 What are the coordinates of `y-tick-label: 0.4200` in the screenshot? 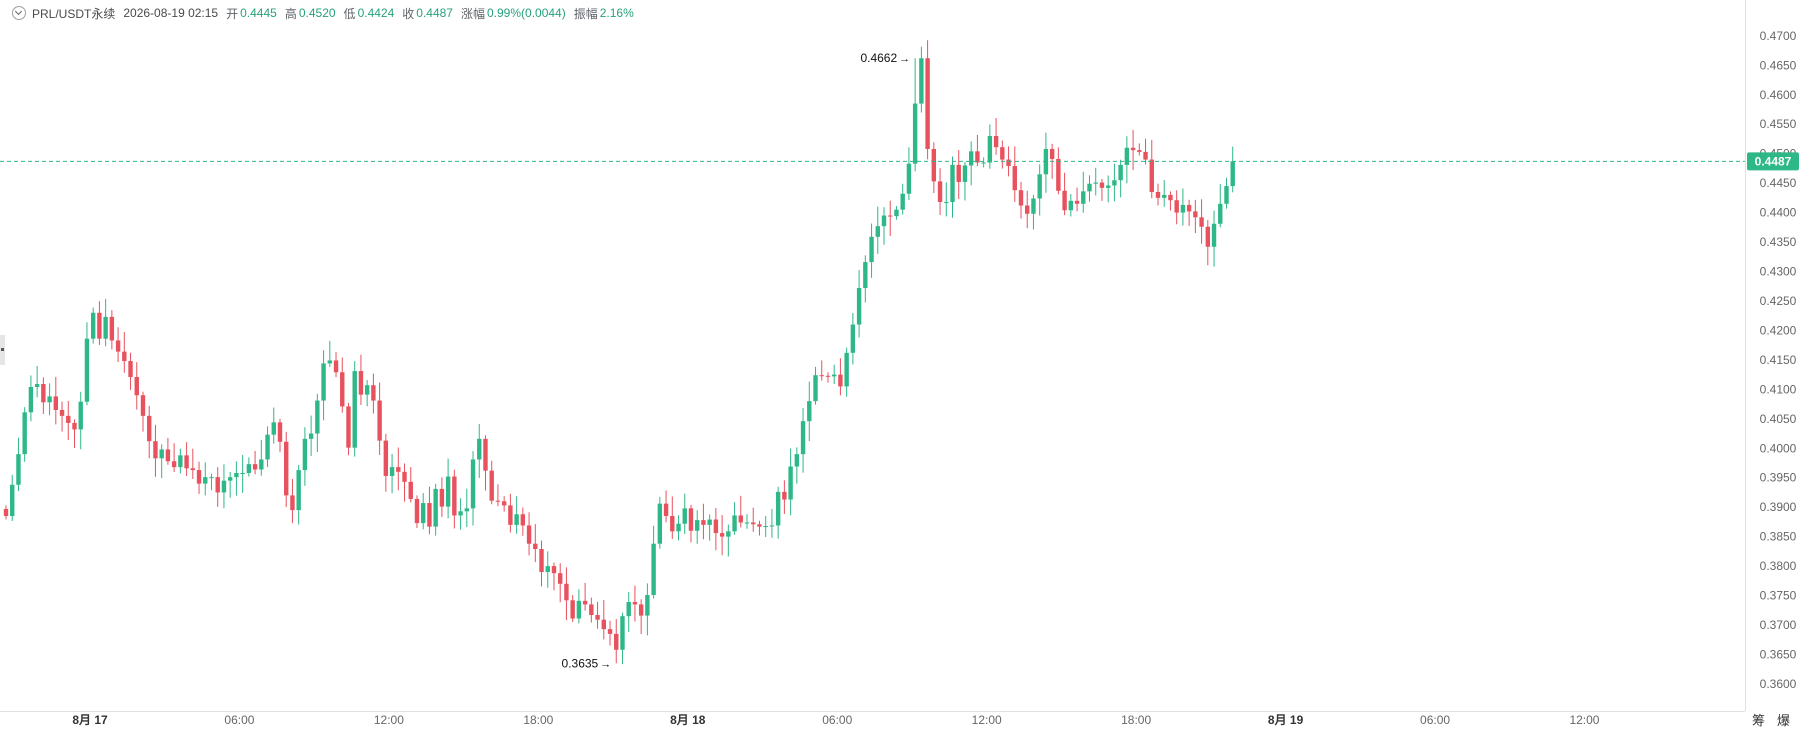 It's located at (1778, 330).